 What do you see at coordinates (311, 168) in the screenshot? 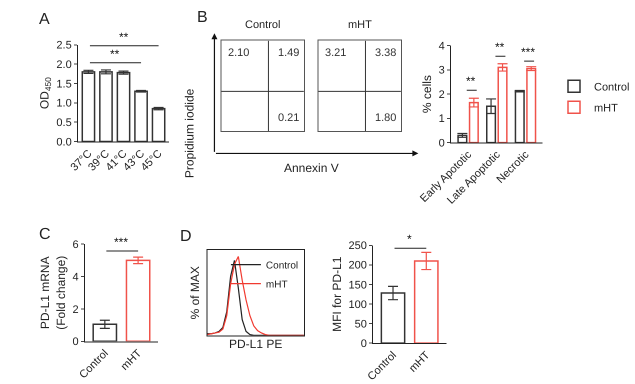
I see `text: Annexin V` at bounding box center [311, 168].